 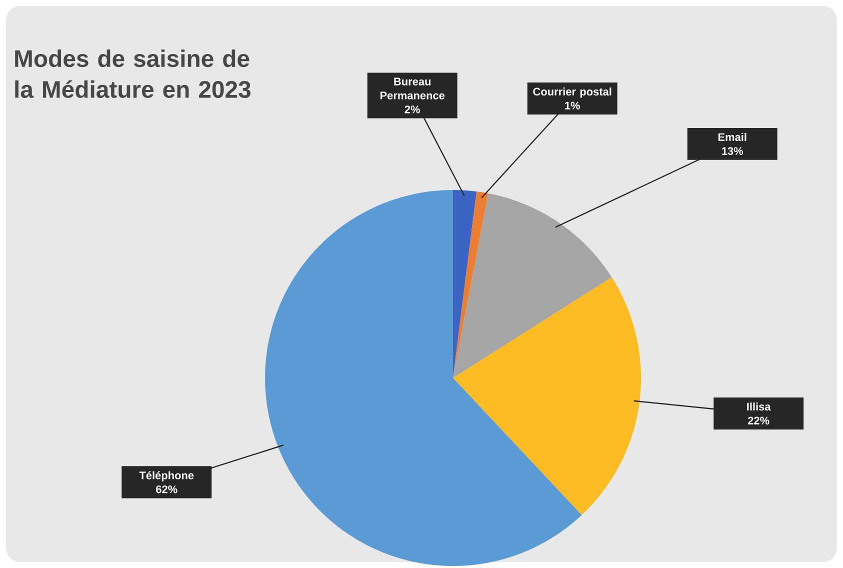 What do you see at coordinates (166, 476) in the screenshot?
I see `slice-label: Téléphone` at bounding box center [166, 476].